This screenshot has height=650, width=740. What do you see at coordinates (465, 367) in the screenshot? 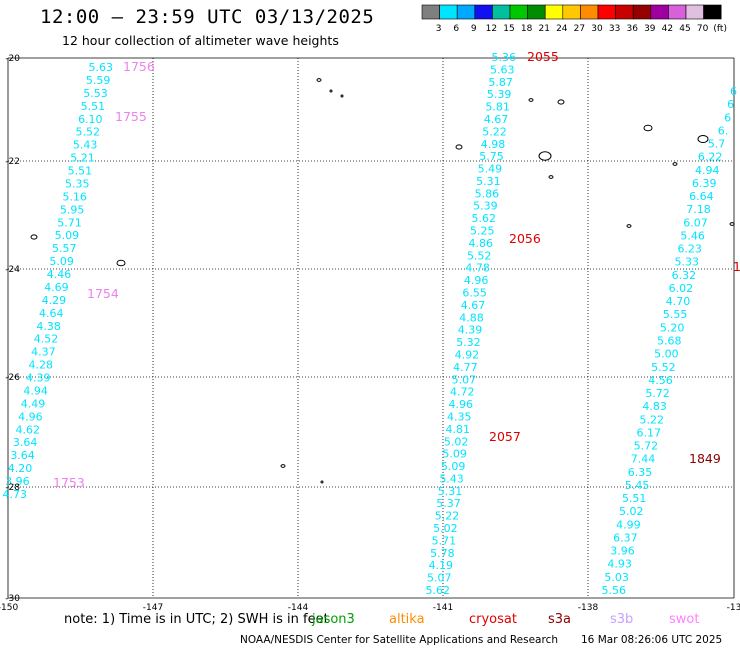
I see `wave-height-value: 4.77` at bounding box center [465, 367].